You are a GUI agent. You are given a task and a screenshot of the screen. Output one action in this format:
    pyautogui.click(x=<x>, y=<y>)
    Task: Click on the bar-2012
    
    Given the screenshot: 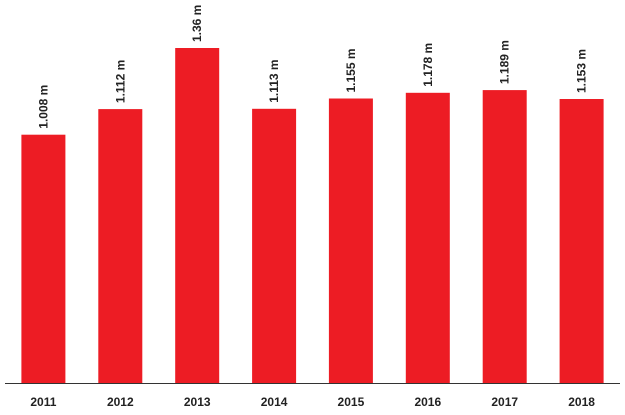 What is the action you would take?
    pyautogui.click(x=120, y=246)
    